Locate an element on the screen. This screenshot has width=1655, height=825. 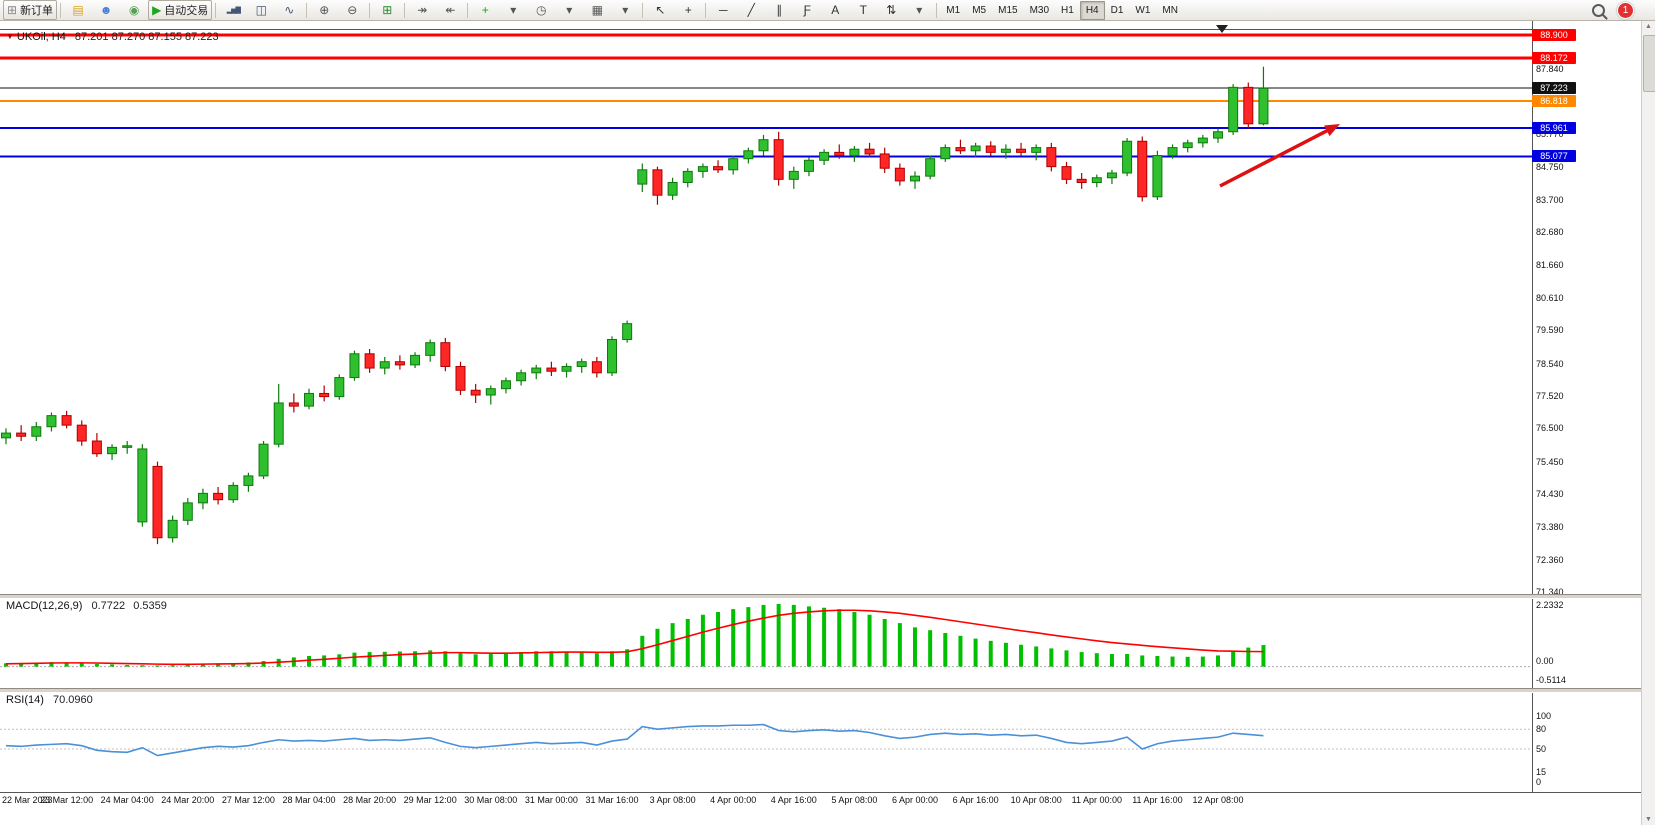
horizontal-line-button: ─ is located at coordinates (723, 10).